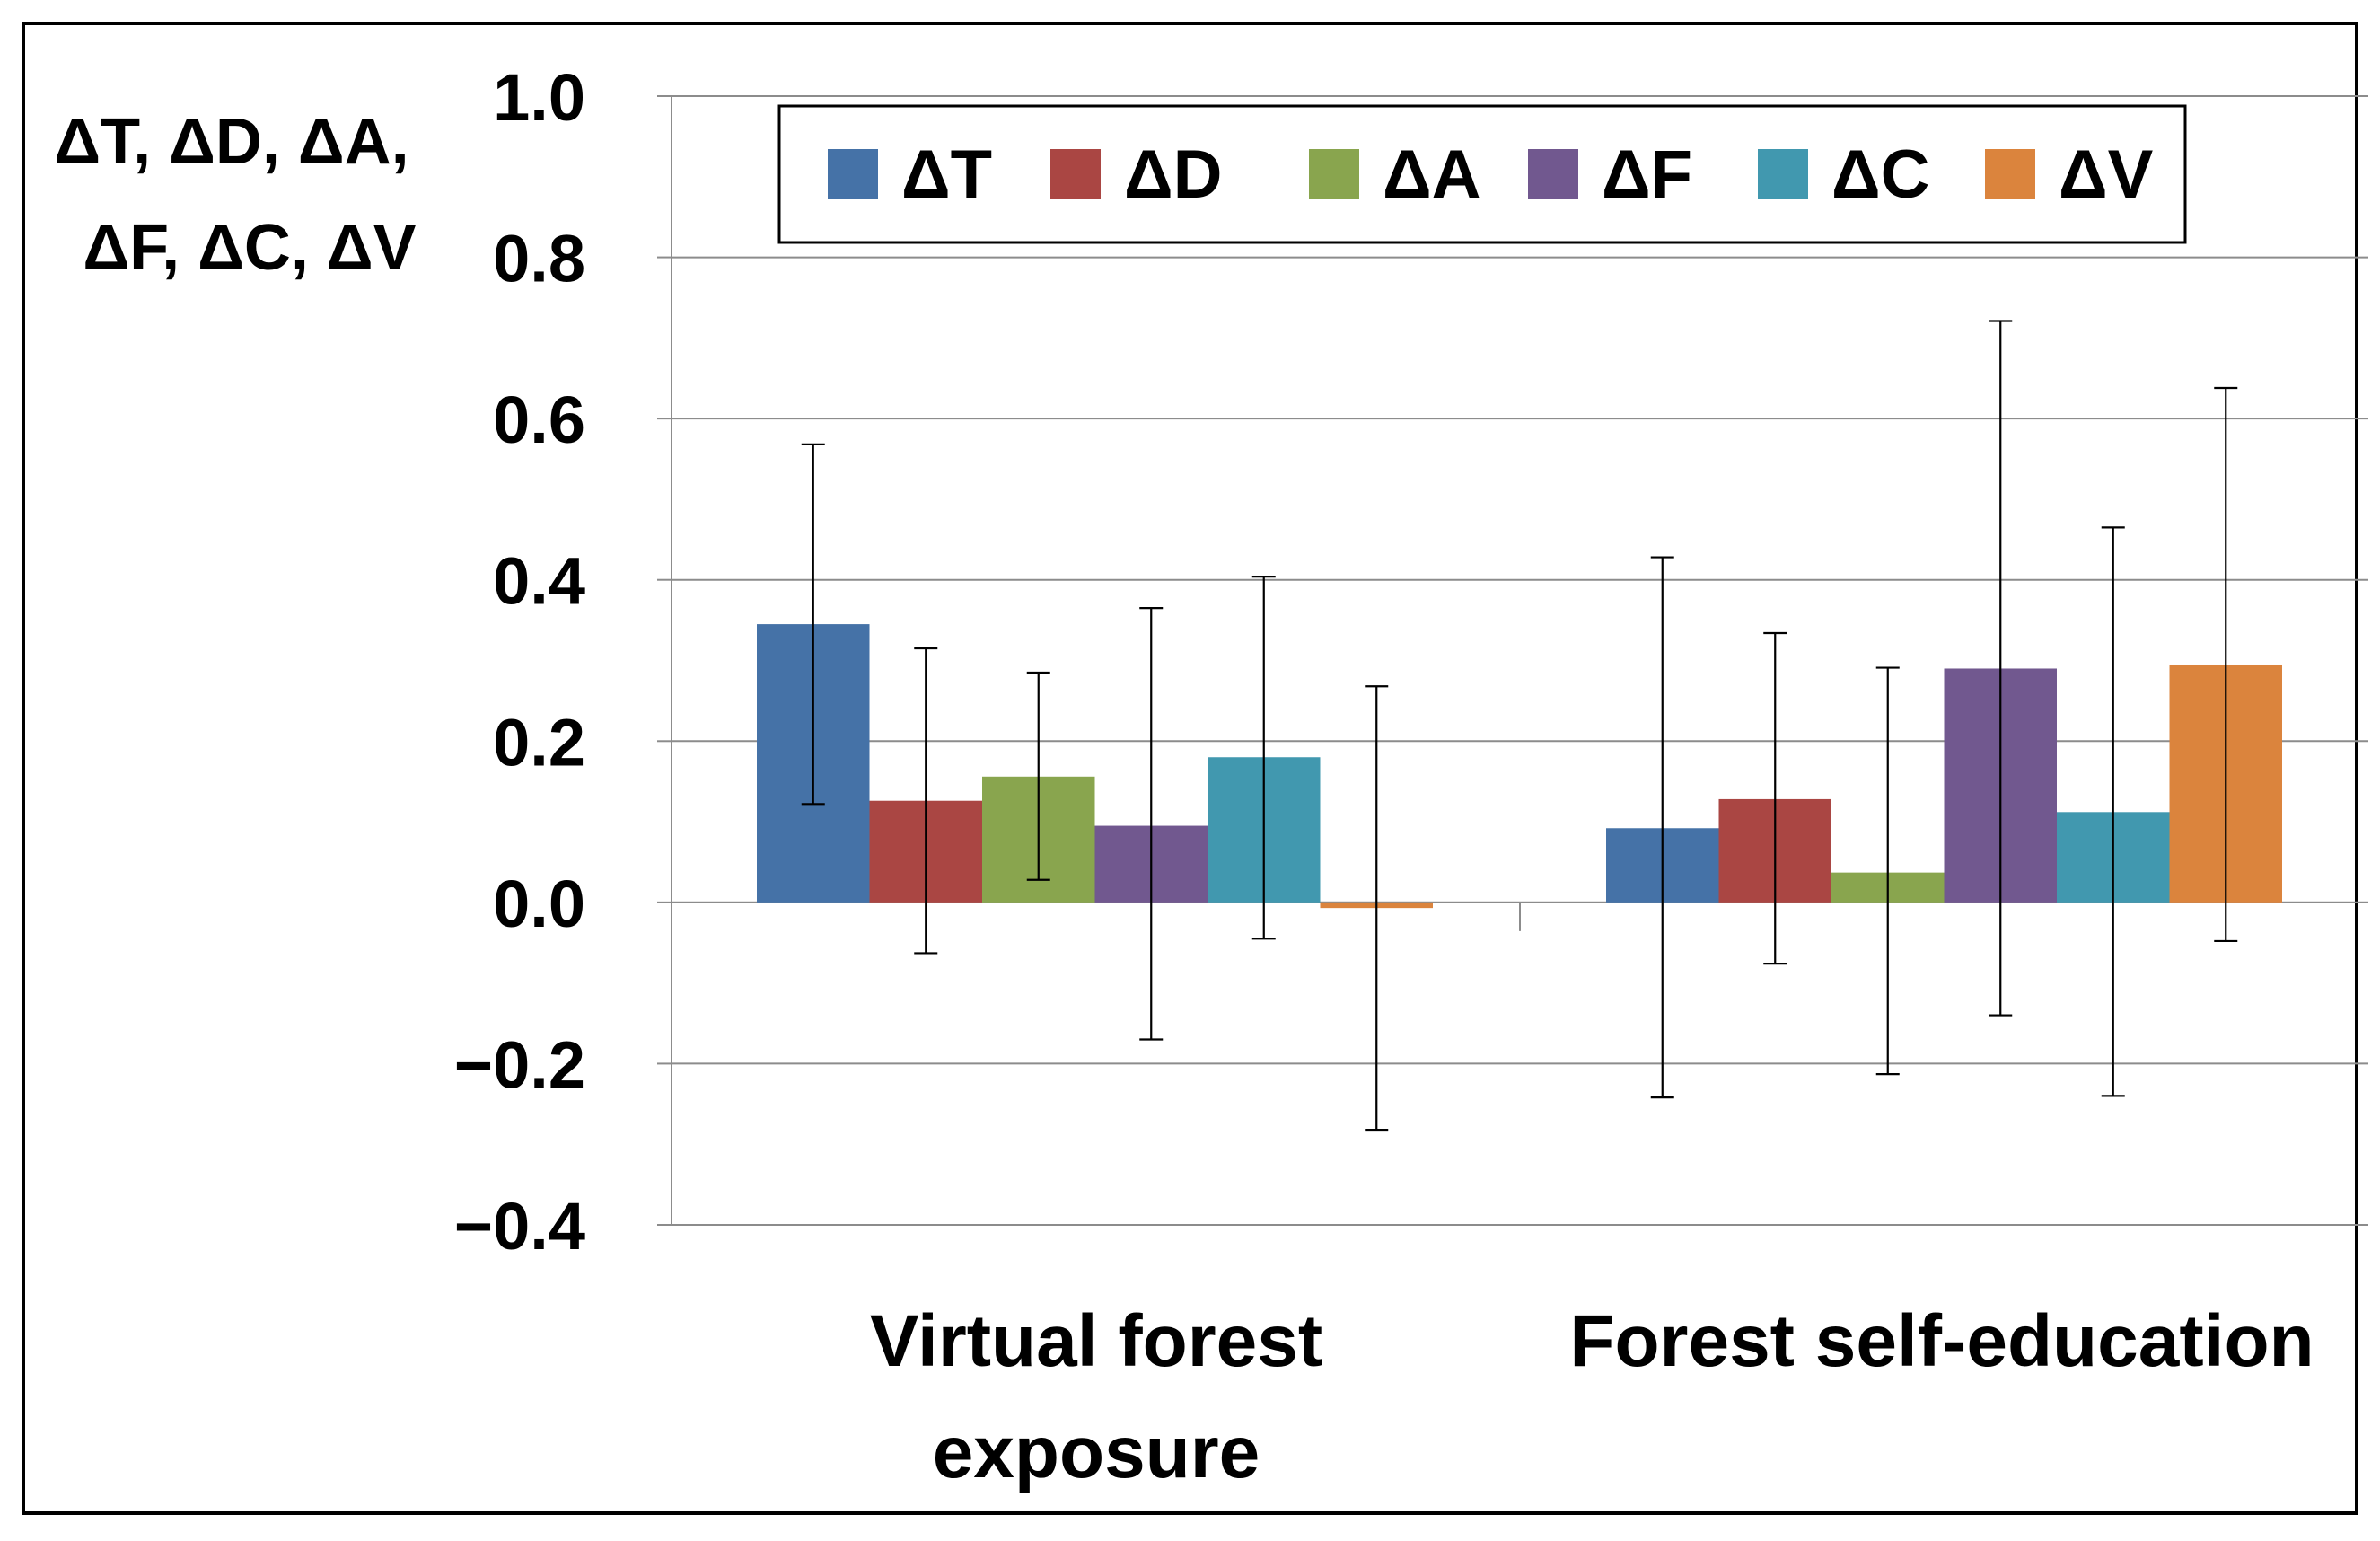 The width and height of the screenshot is (2380, 1541). I want to click on y-tick-label: 0.4, so click(539, 581).